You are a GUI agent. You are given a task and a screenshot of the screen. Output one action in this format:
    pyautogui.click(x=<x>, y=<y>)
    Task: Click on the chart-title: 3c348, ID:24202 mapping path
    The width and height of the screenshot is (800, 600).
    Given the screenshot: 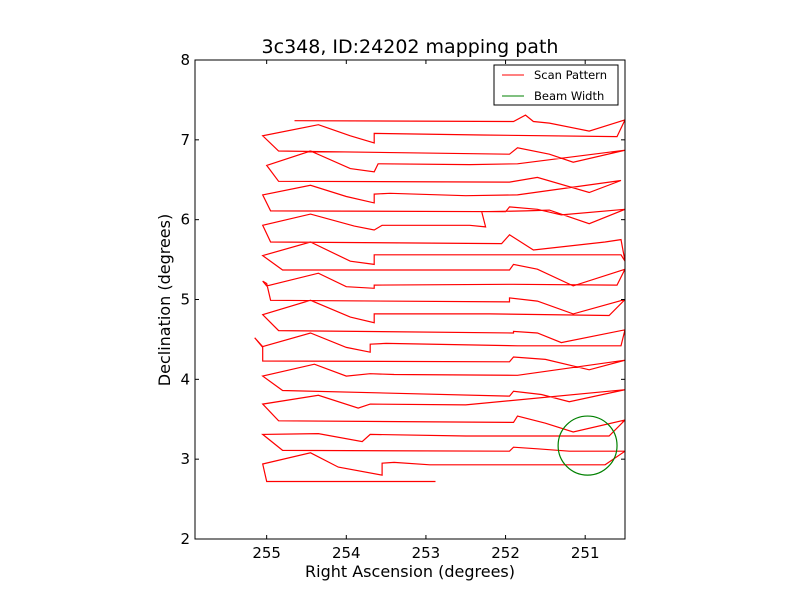 What is the action you would take?
    pyautogui.click(x=410, y=47)
    